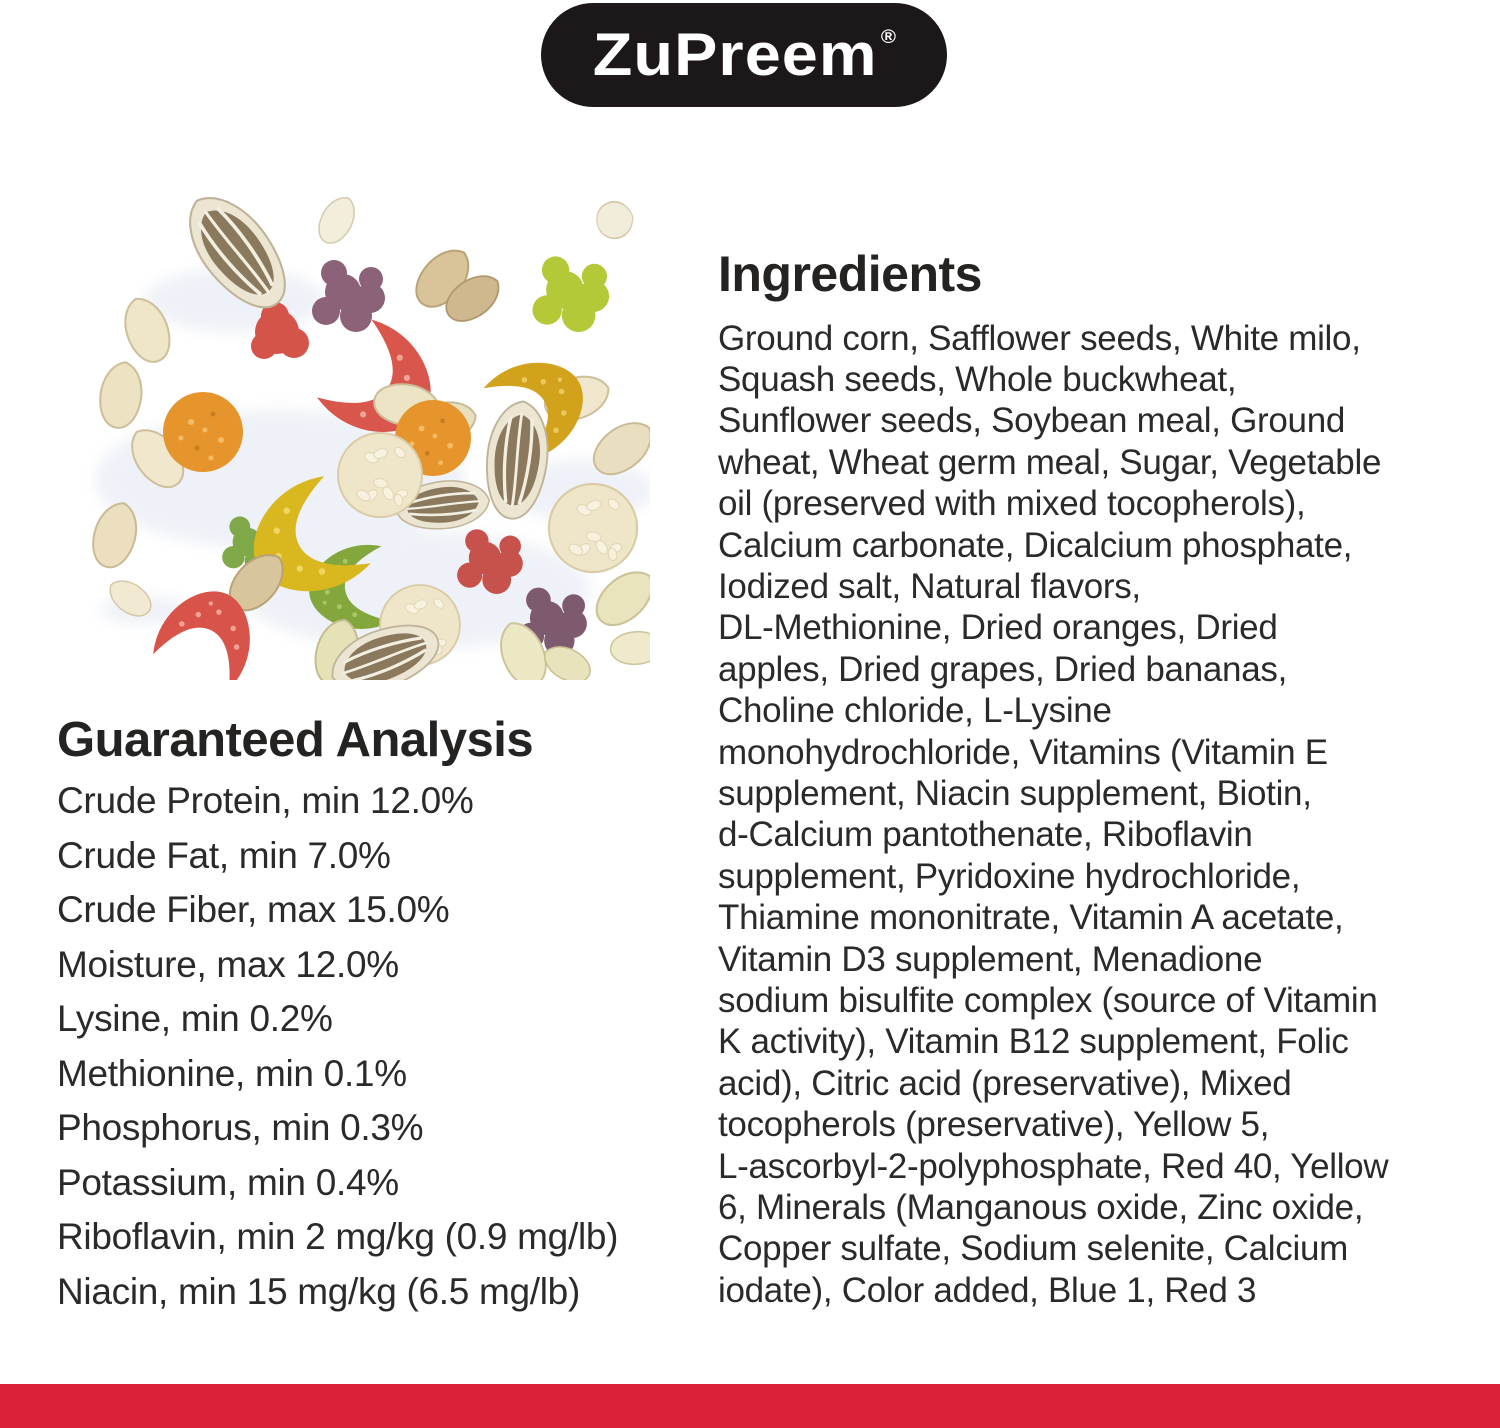  Describe the element at coordinates (295, 740) in the screenshot. I see `guaranteed-analysis-heading: Guaranteed Analysis` at that location.